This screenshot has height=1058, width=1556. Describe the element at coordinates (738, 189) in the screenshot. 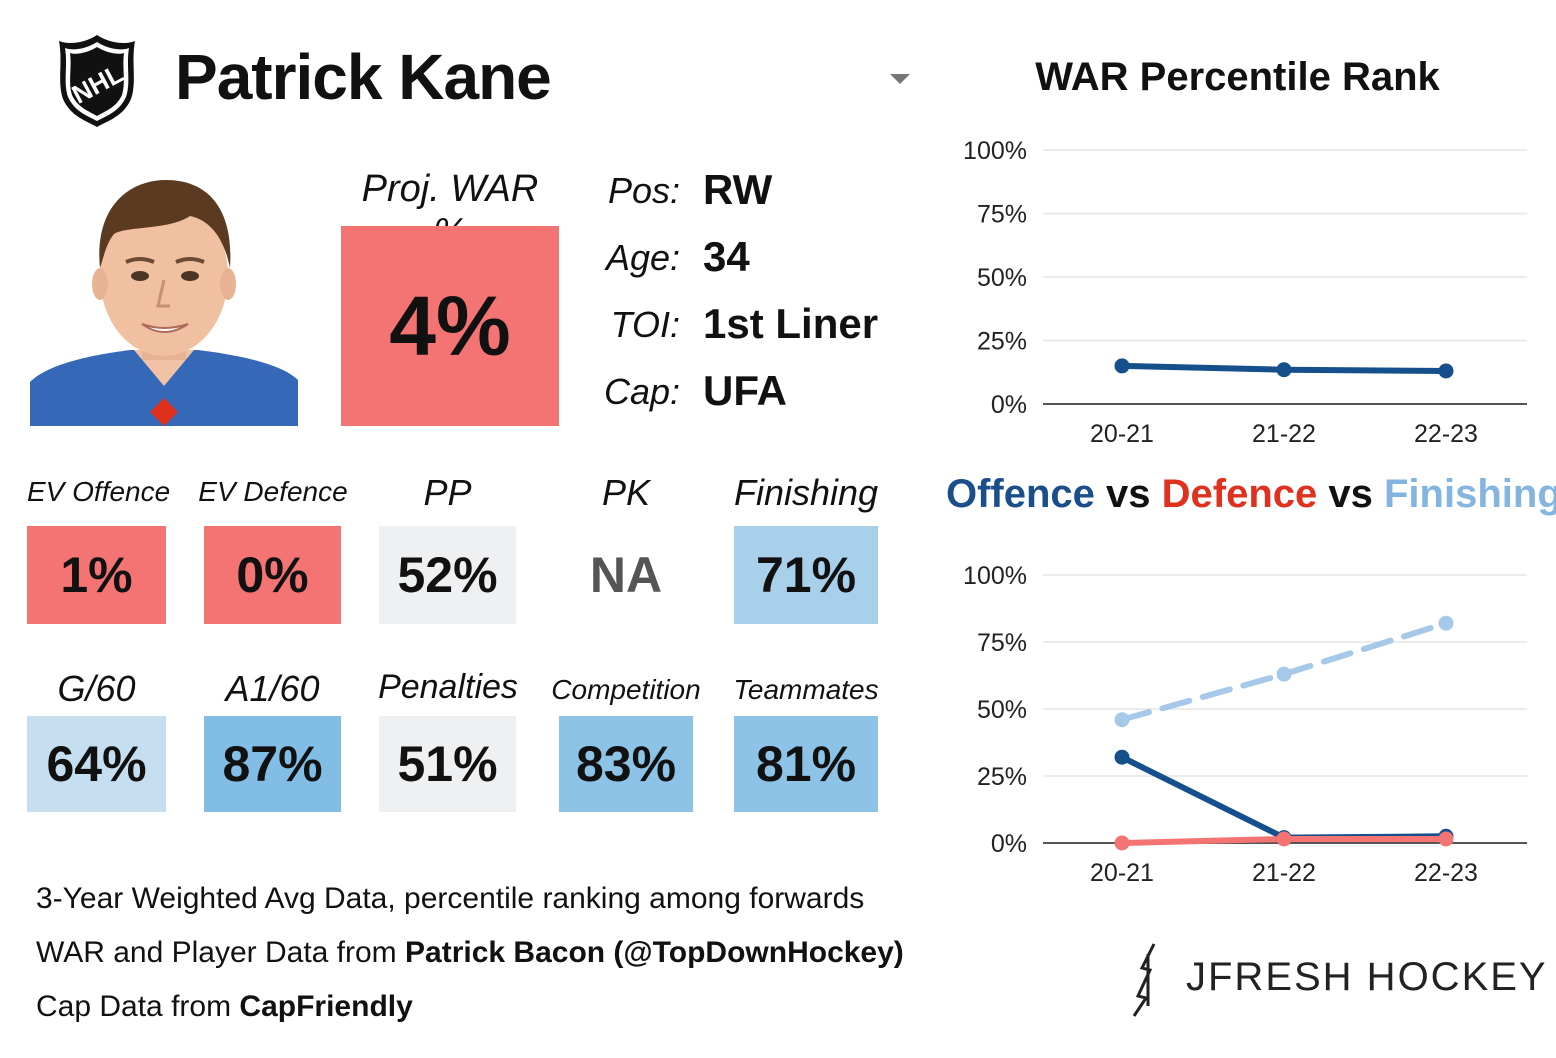

I see `pos-value: RW` at that location.